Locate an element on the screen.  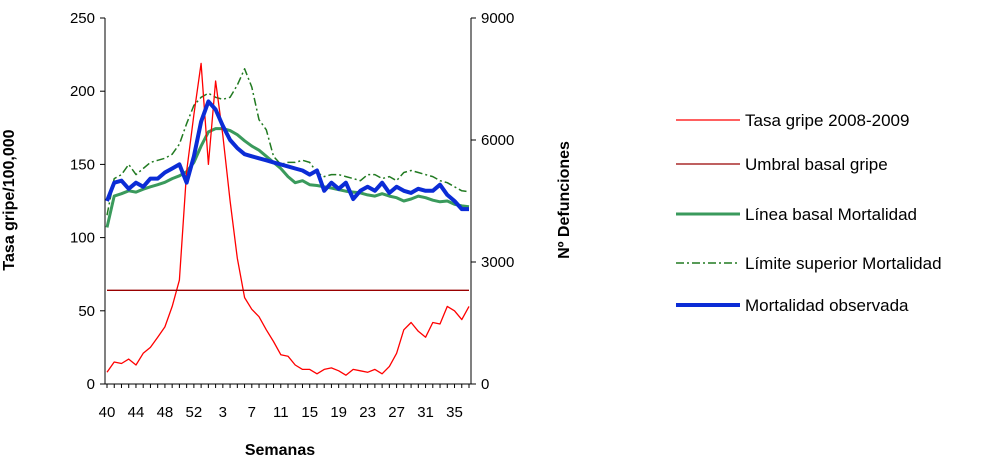
x-tick-label: 48 is located at coordinates (165, 412).